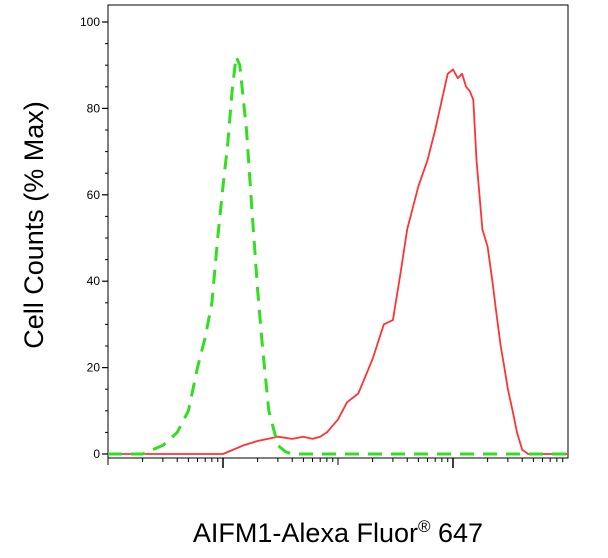  I want to click on y-tick-label: 80, so click(94, 108).